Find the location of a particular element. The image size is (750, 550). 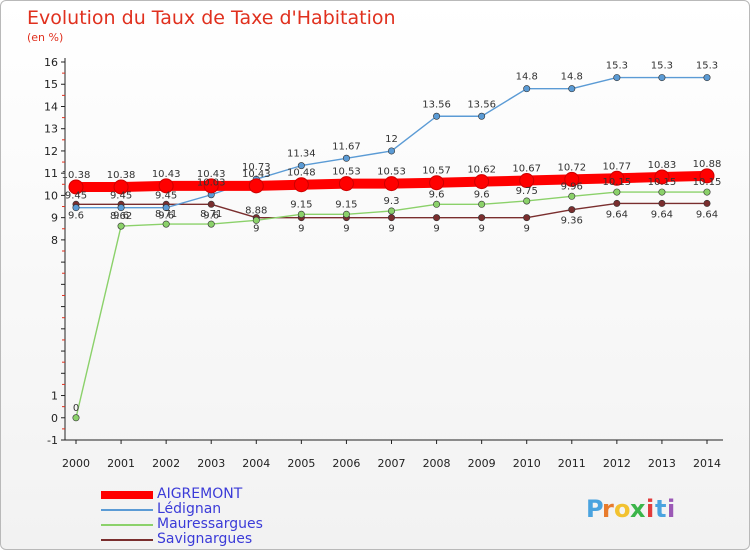

legend-item-ledignan: Lédignan is located at coordinates (231, 509).